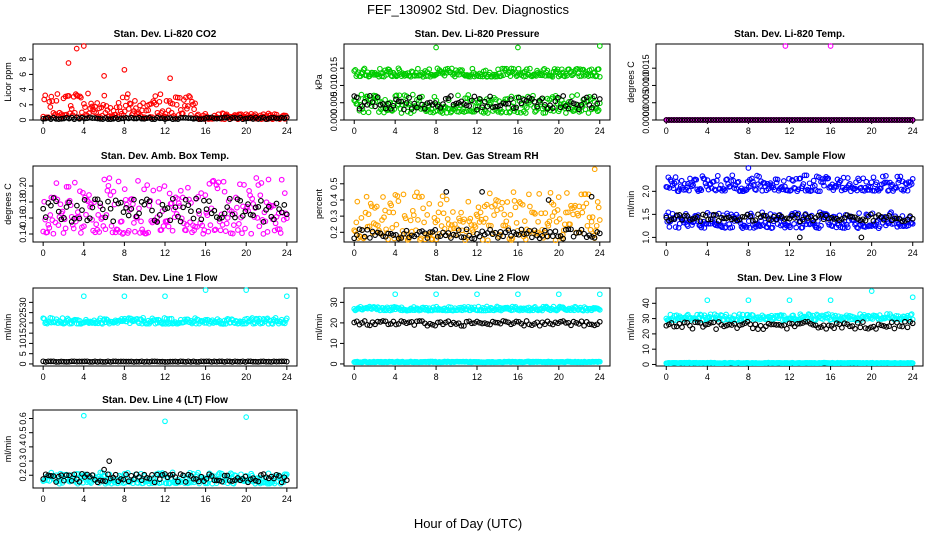 This screenshot has width=936, height=540. I want to click on x-tick-label: 16, so click(206, 131).